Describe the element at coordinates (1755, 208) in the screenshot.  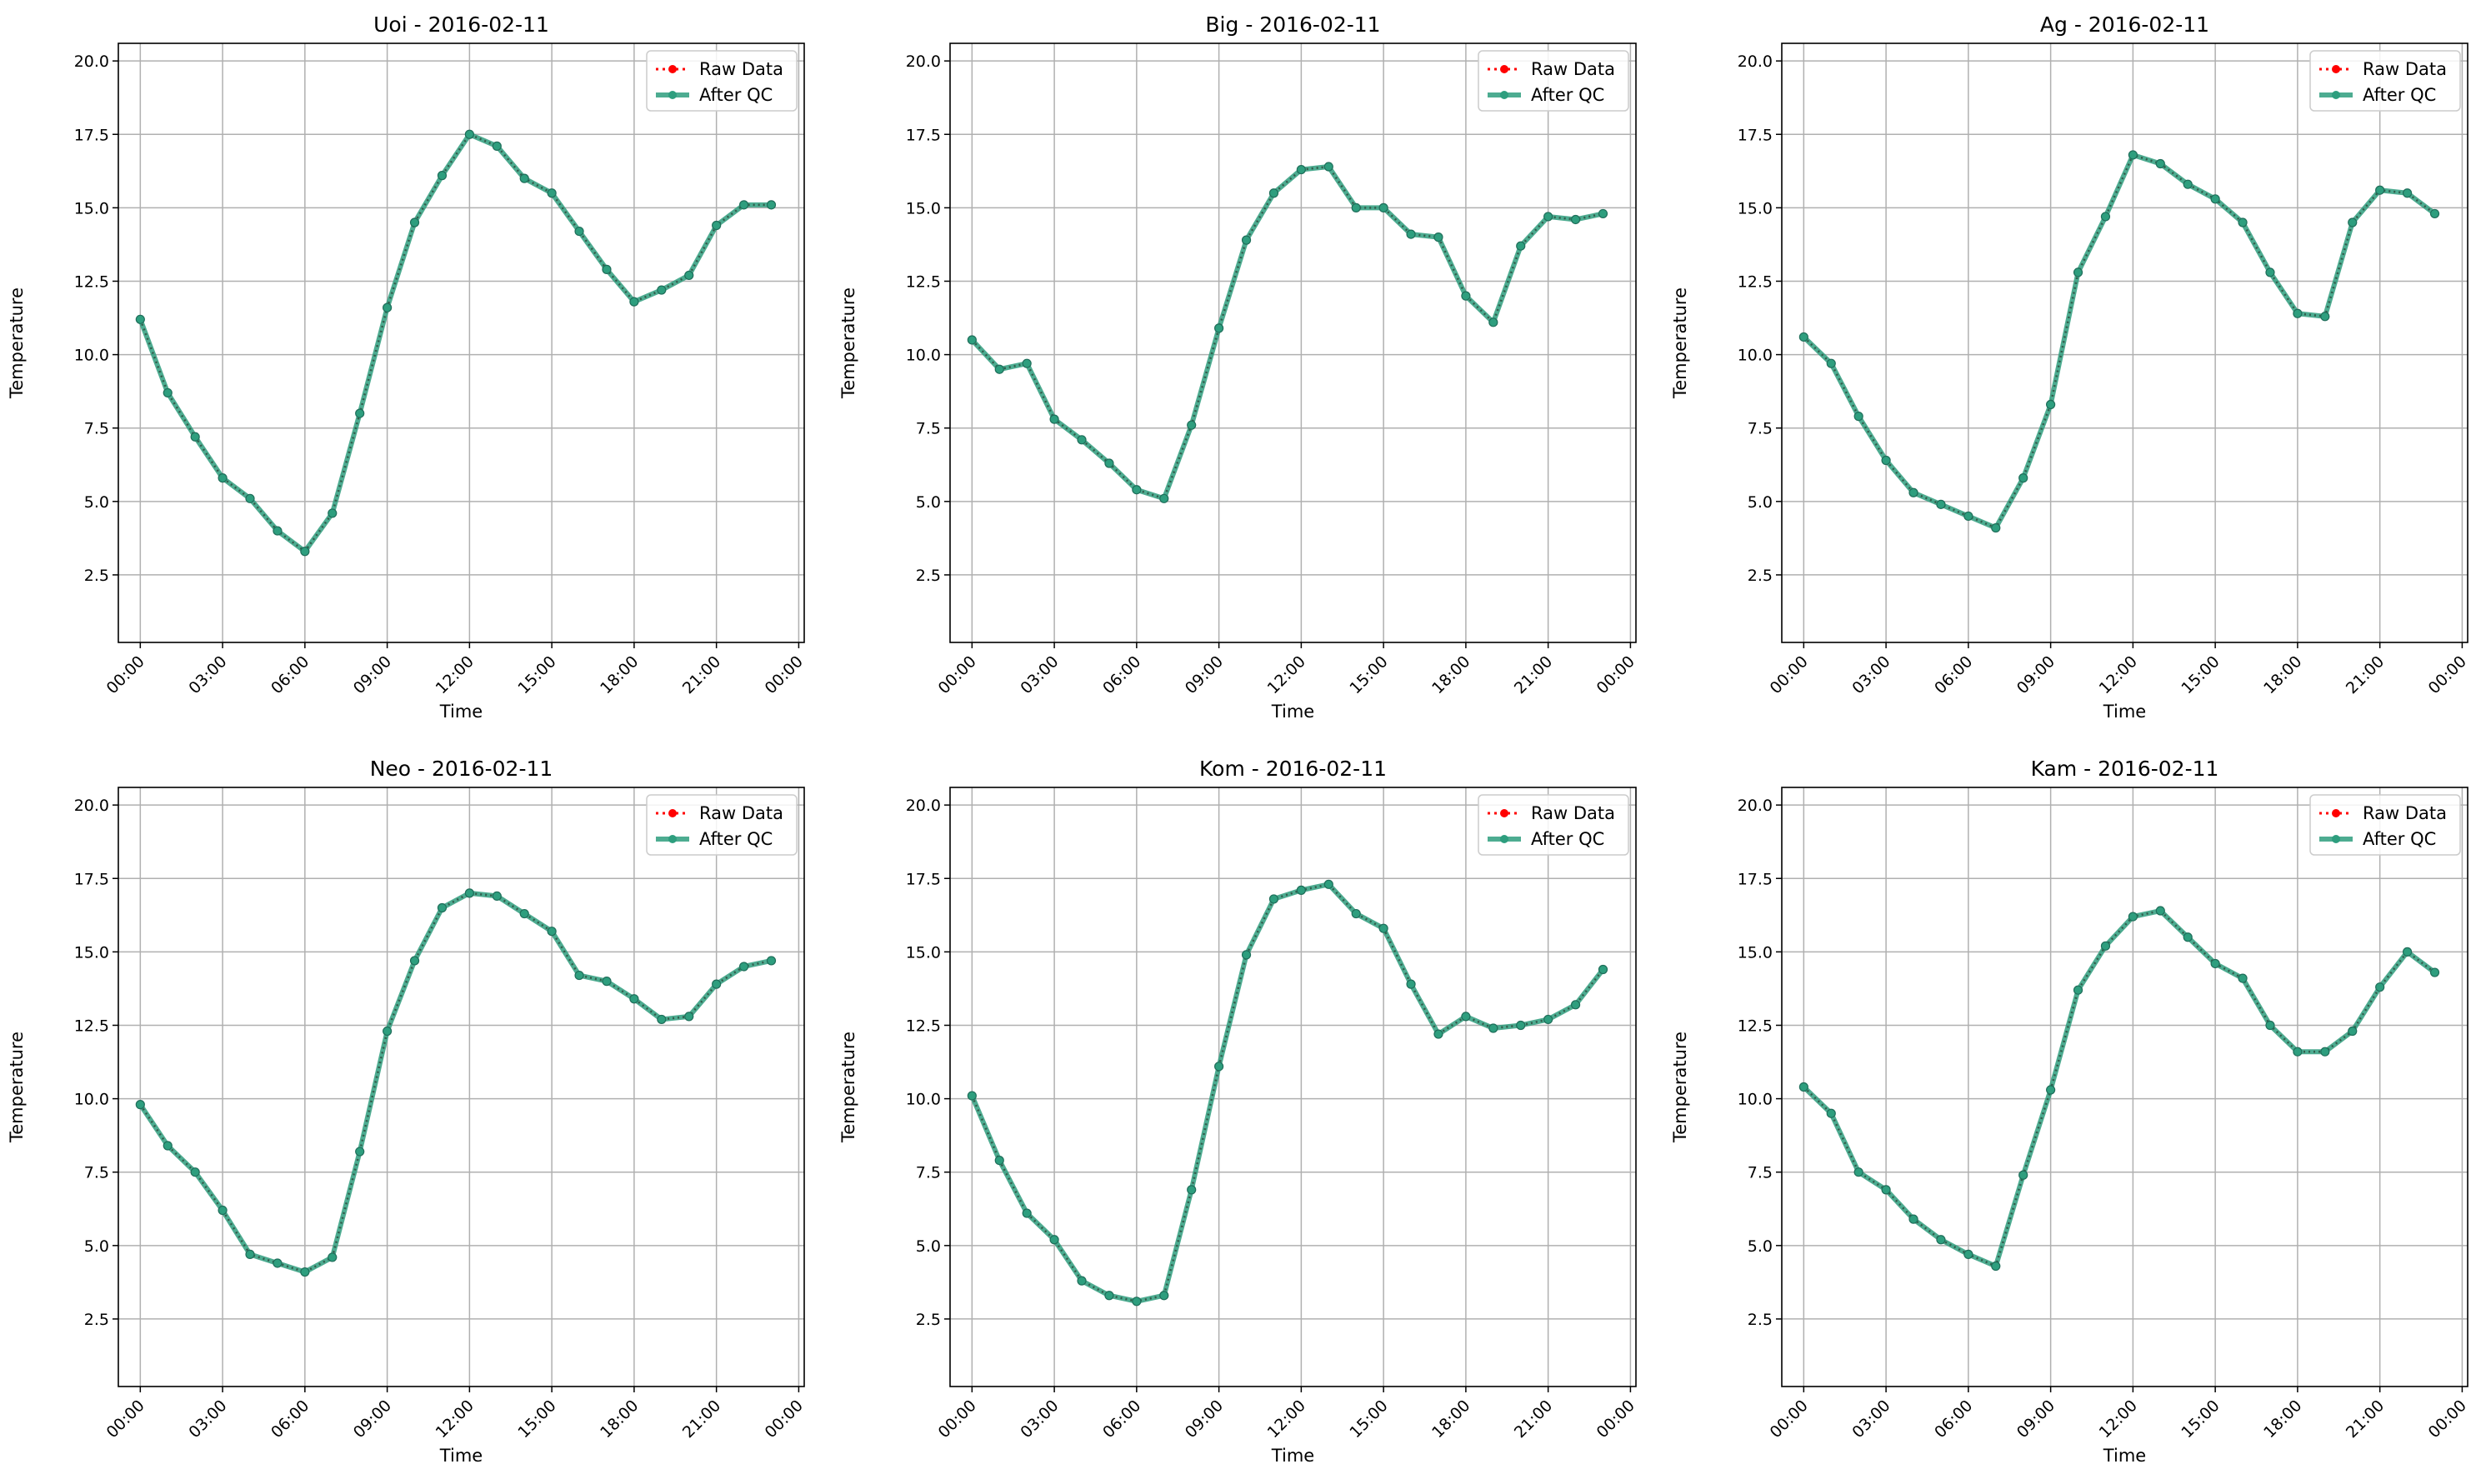
I see `y-tick-label: 15.0` at that location.